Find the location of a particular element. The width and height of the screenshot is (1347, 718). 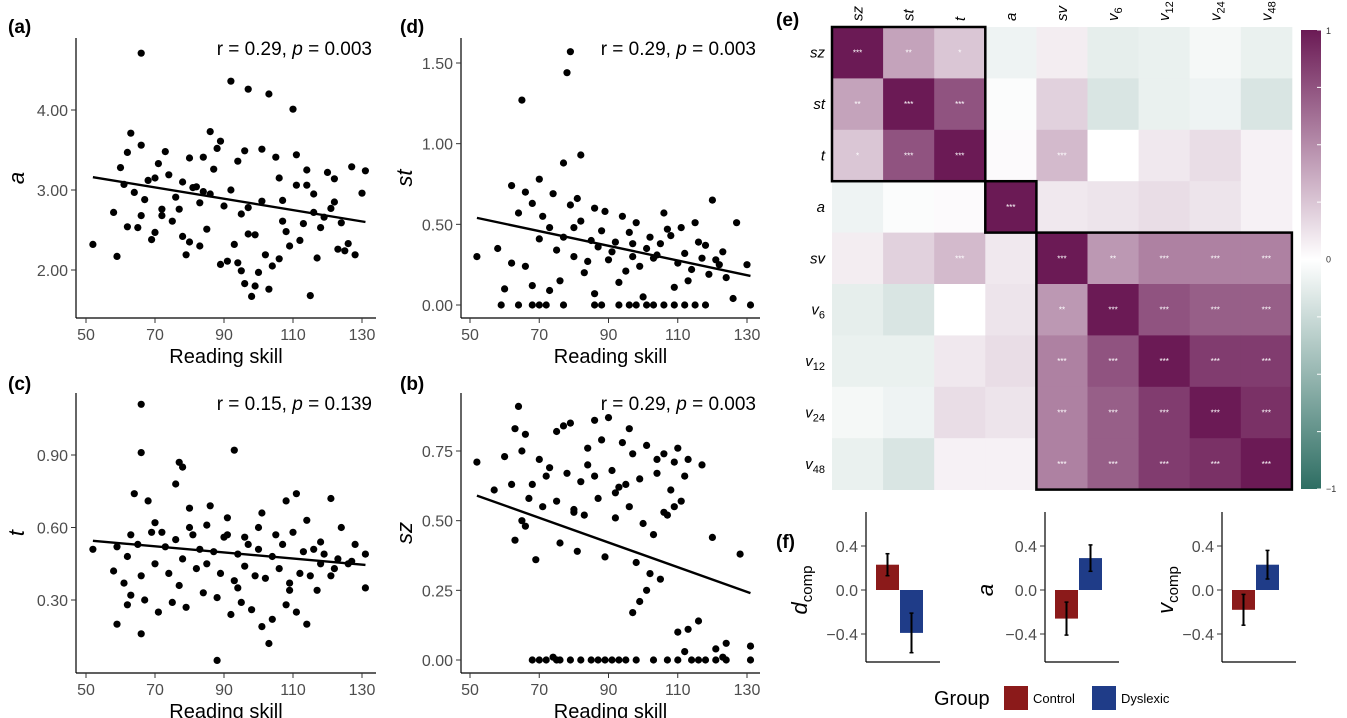

row-label-sub: 48 is located at coordinates (819, 470).